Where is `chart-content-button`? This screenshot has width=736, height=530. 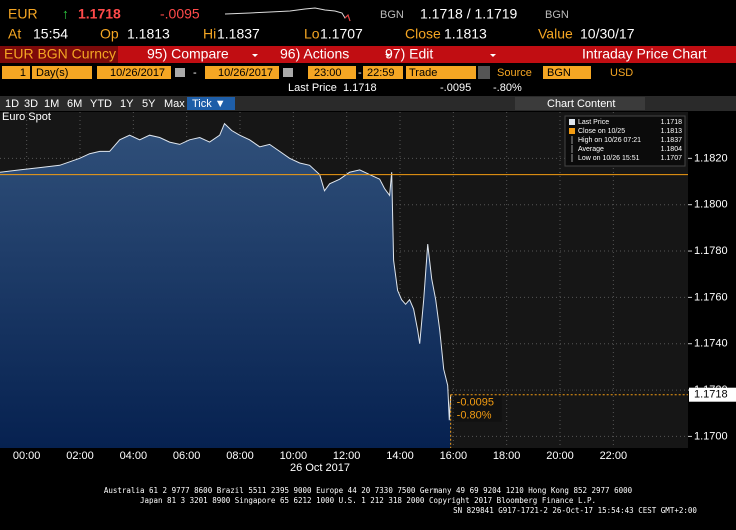 chart-content-button is located at coordinates (580, 103).